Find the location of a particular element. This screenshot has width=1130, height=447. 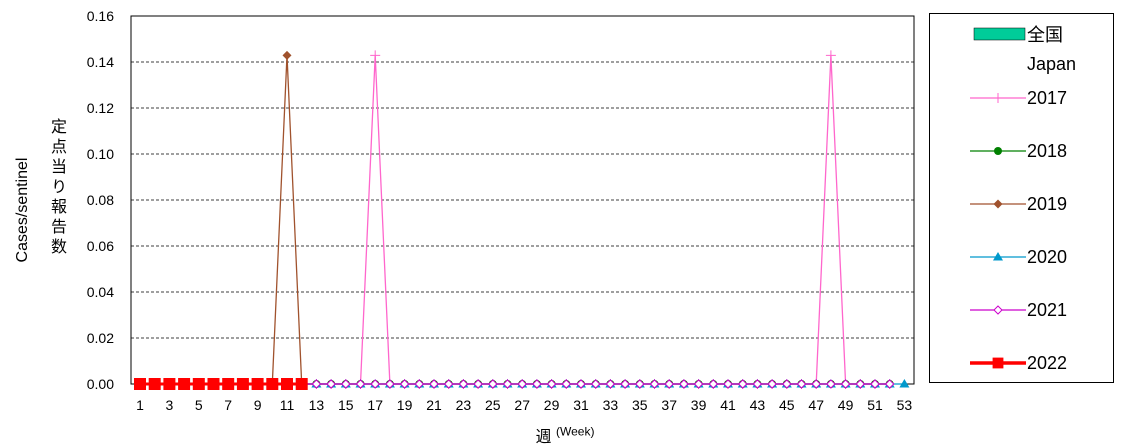

legend-item-2021: 2021 is located at coordinates (1021, 310).